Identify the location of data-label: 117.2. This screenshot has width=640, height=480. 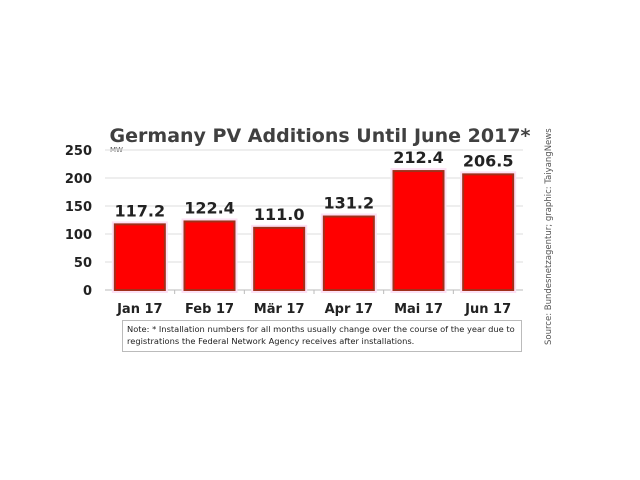
(140, 210).